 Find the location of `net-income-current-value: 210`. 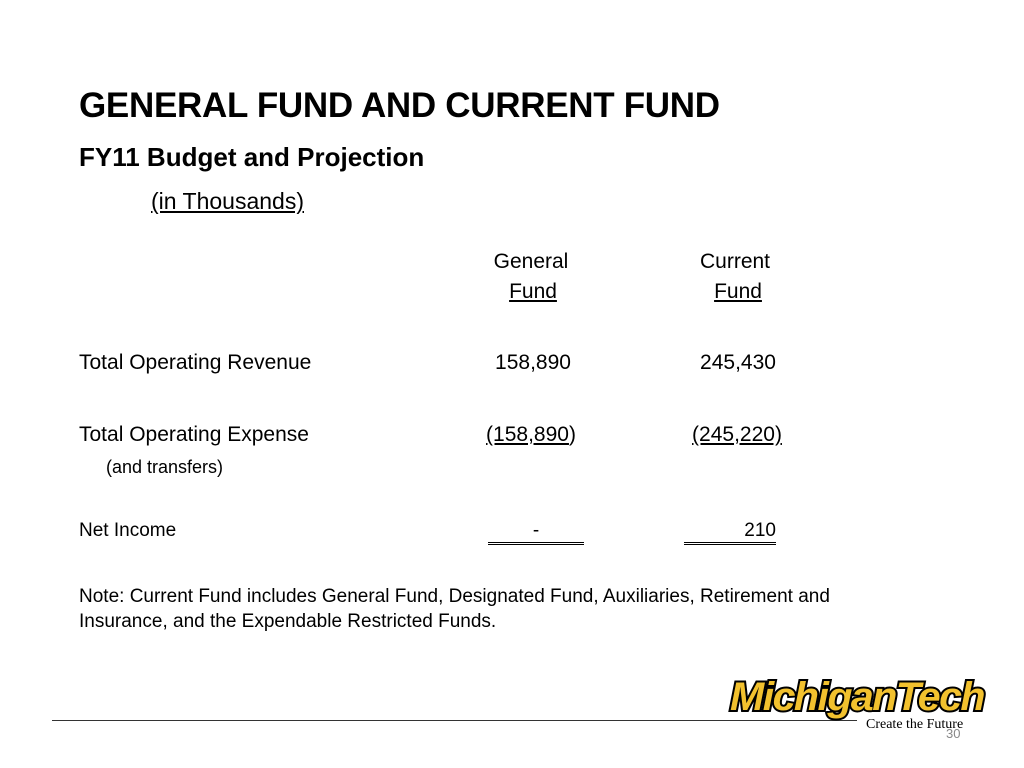

net-income-current-value: 210 is located at coordinates (730, 532).